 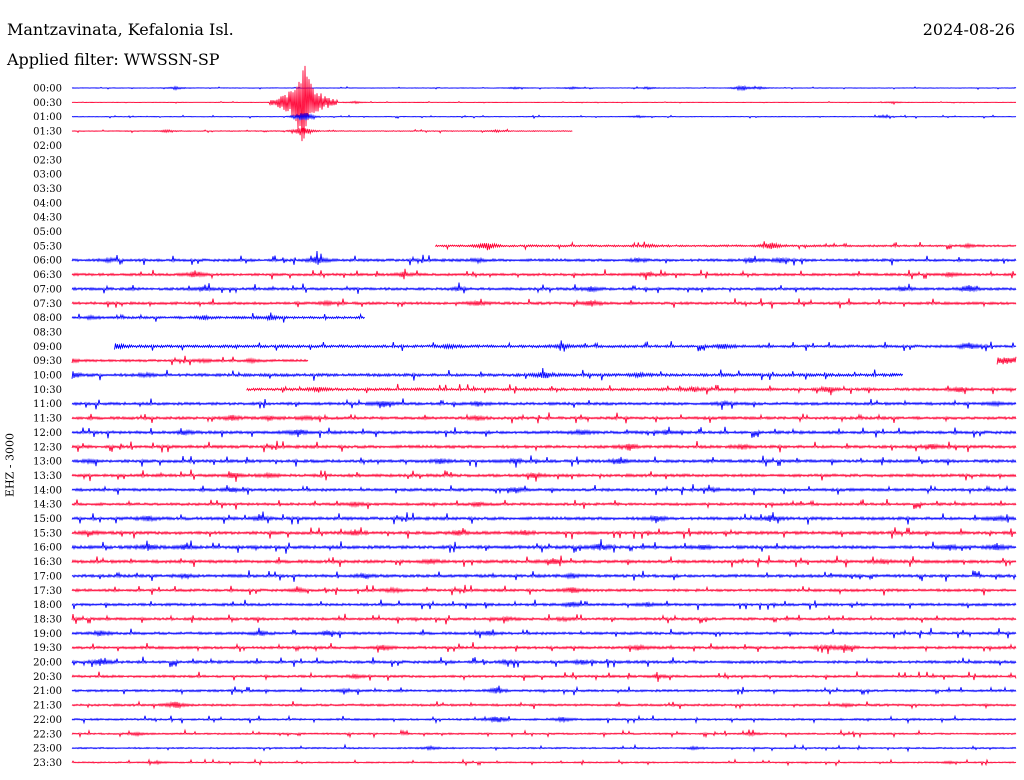 What do you see at coordinates (47, 663) in the screenshot?
I see `time-tick-label: 20:00` at bounding box center [47, 663].